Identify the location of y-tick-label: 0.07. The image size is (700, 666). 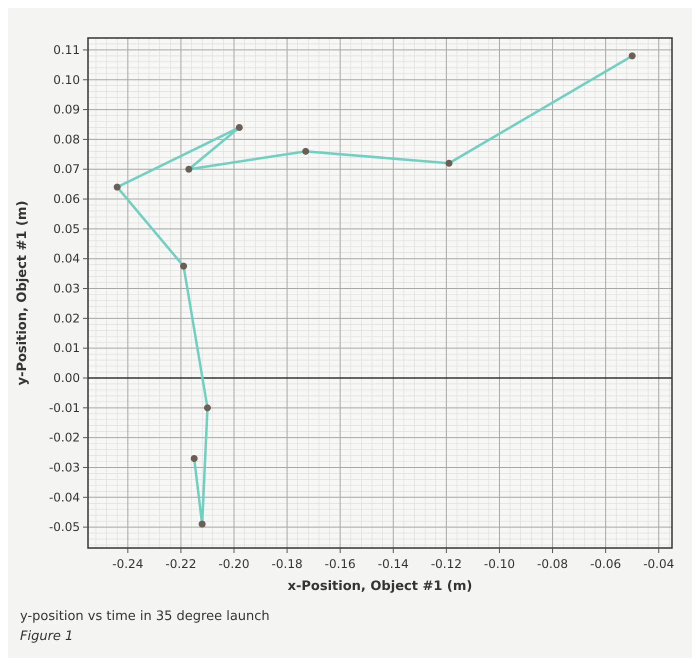
(66, 169).